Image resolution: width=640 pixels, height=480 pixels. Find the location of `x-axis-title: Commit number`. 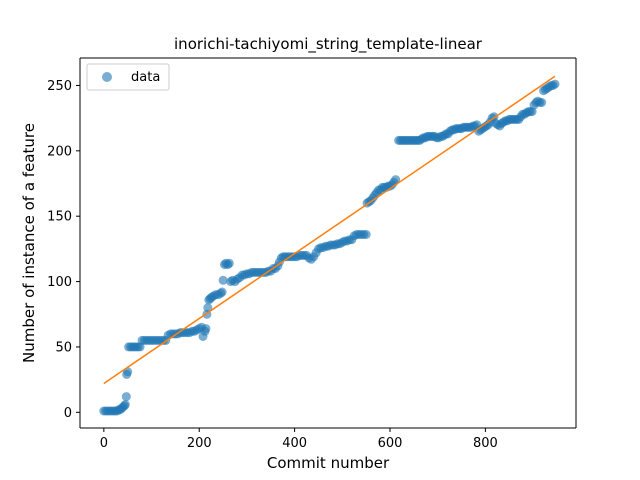

x-axis-title: Commit number is located at coordinates (328, 463).